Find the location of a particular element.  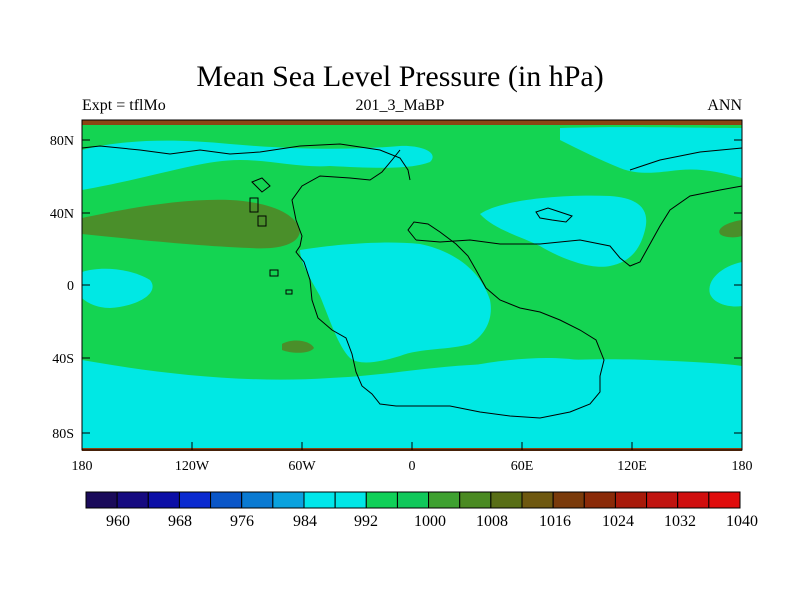

cyan-southern-east is located at coordinates (537, 375).